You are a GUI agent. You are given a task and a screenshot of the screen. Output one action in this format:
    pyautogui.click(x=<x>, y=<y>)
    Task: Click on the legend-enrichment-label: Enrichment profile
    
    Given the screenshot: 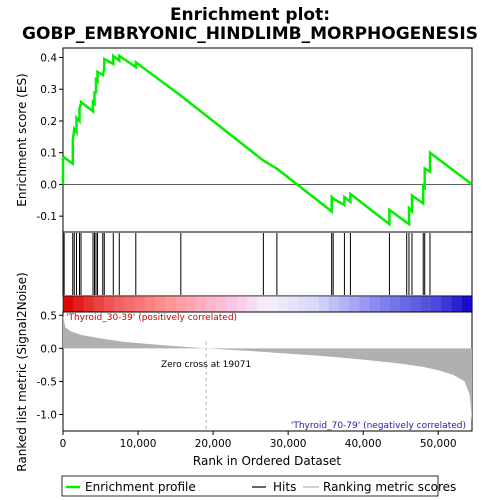 What is the action you would take?
    pyautogui.click(x=140, y=487)
    